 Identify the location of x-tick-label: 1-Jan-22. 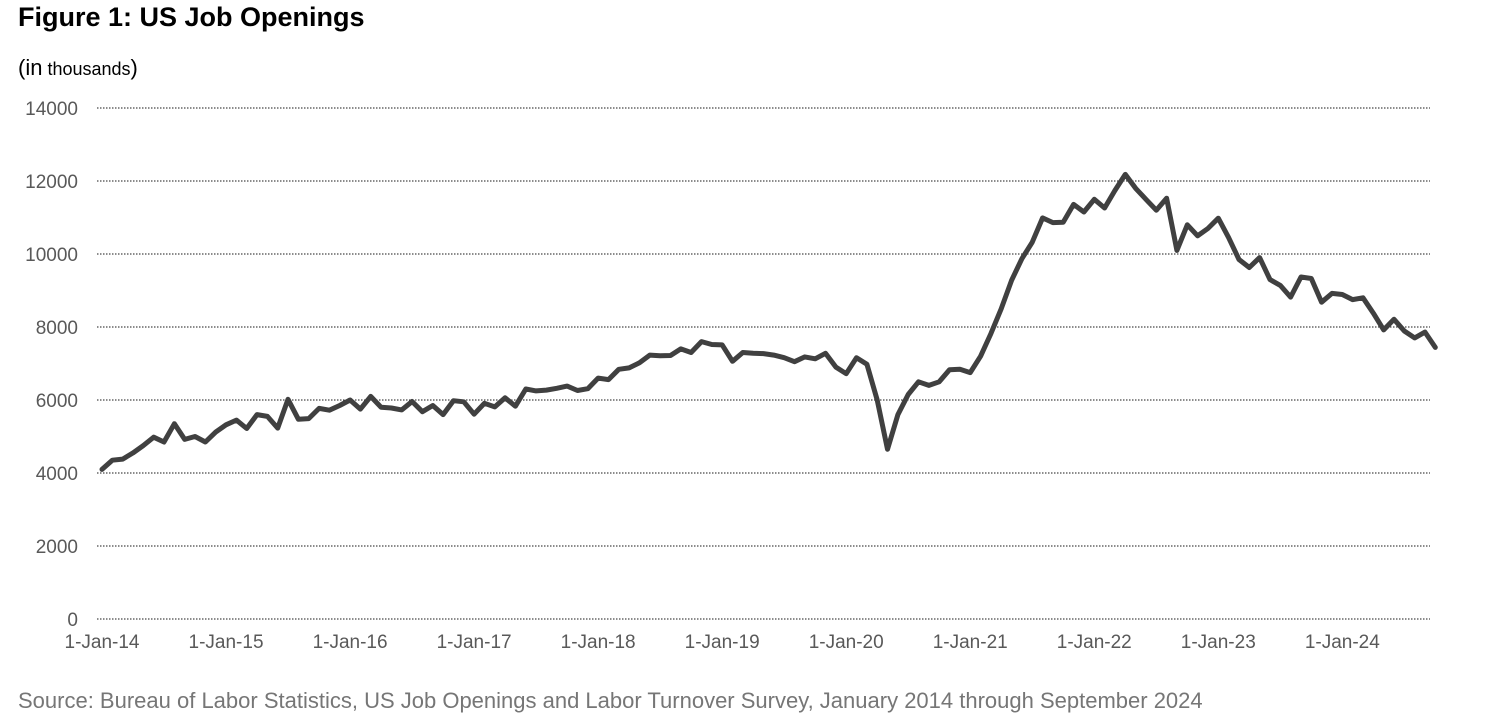
(1094, 642).